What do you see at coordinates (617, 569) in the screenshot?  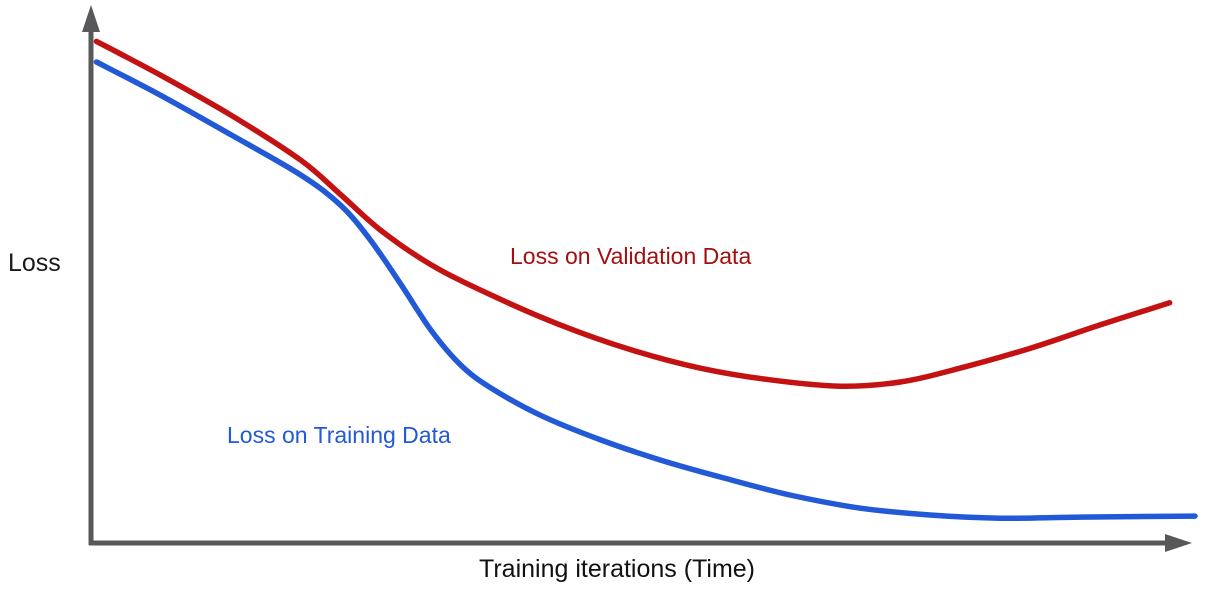 I see `x-axis-label: Training iterations (Time)` at bounding box center [617, 569].